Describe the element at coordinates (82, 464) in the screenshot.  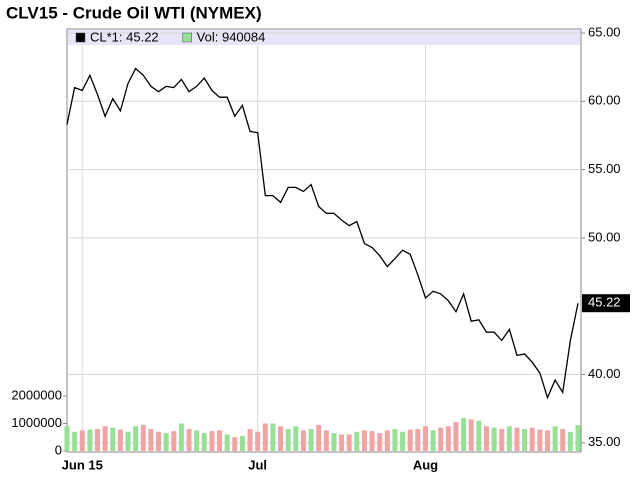
I see `x-tick-label: Jun 15` at that location.